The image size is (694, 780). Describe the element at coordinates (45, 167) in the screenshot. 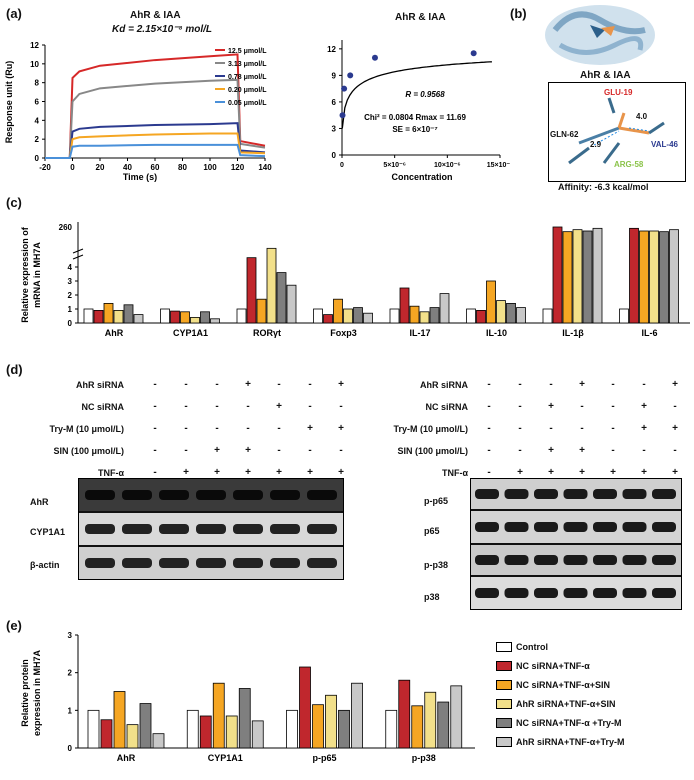

I see `tick-label: -20` at that location.